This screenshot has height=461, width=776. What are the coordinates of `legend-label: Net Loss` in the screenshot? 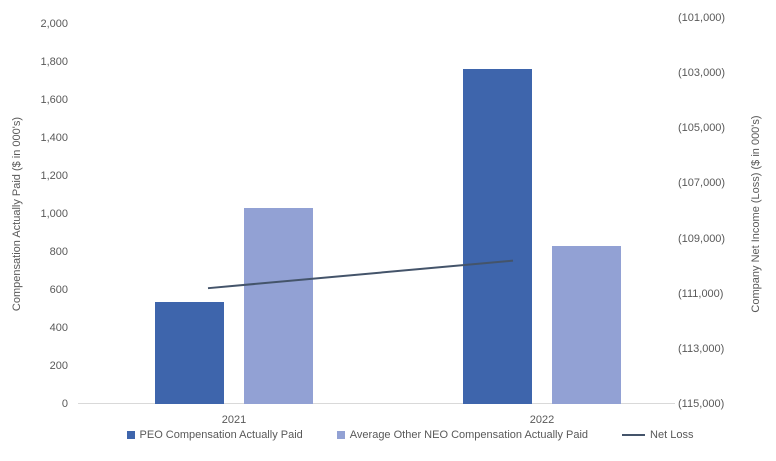 It's located at (672, 435).